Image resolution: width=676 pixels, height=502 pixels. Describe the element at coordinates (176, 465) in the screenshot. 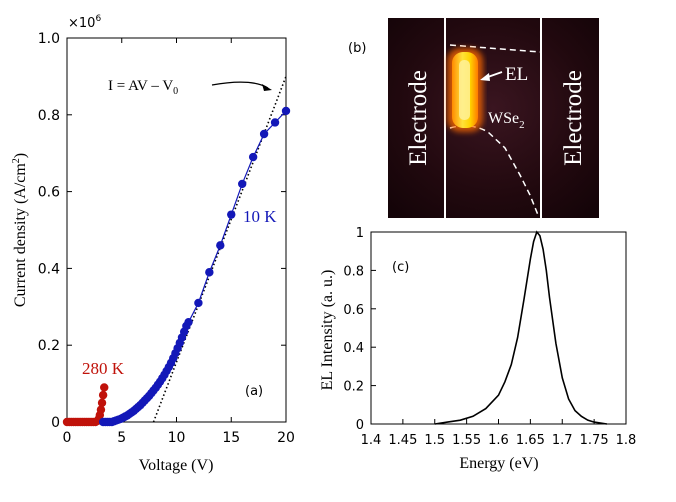

I see `panel-a-xlabel: Voltage (V)` at that location.